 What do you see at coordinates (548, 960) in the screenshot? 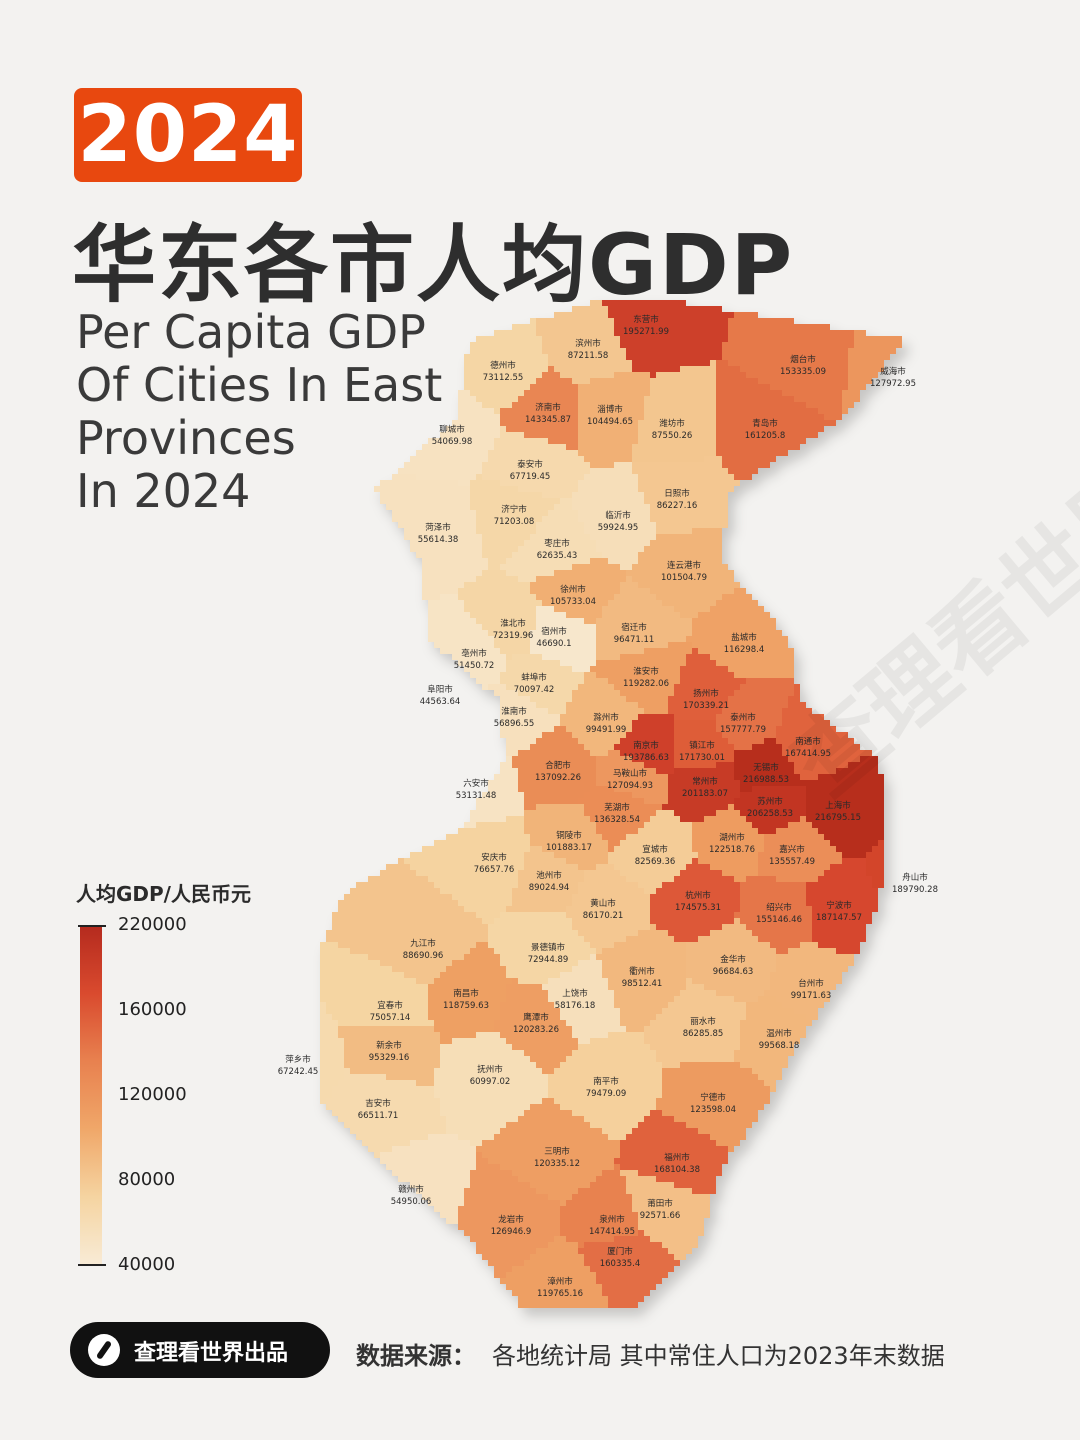
I see `city-value-label: 72944.89` at bounding box center [548, 960].